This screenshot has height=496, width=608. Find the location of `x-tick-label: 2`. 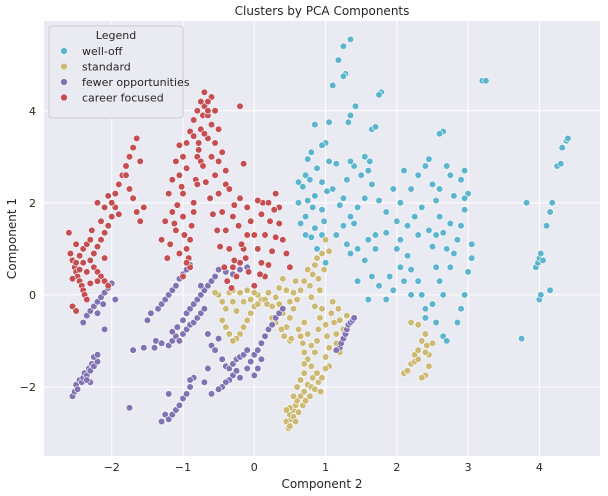

x-tick-label: 2 is located at coordinates (396, 467).